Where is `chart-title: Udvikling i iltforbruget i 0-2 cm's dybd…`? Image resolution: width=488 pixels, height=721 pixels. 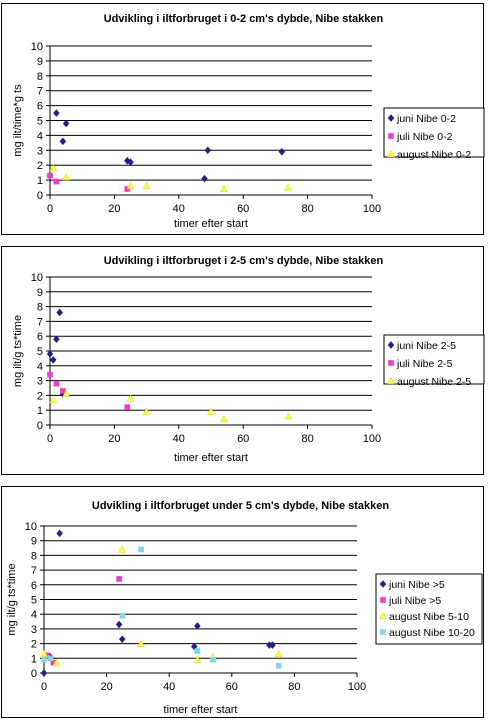 chart-title: Udvikling i iltforbruget i 0-2 cm's dybd… is located at coordinates (244, 19).